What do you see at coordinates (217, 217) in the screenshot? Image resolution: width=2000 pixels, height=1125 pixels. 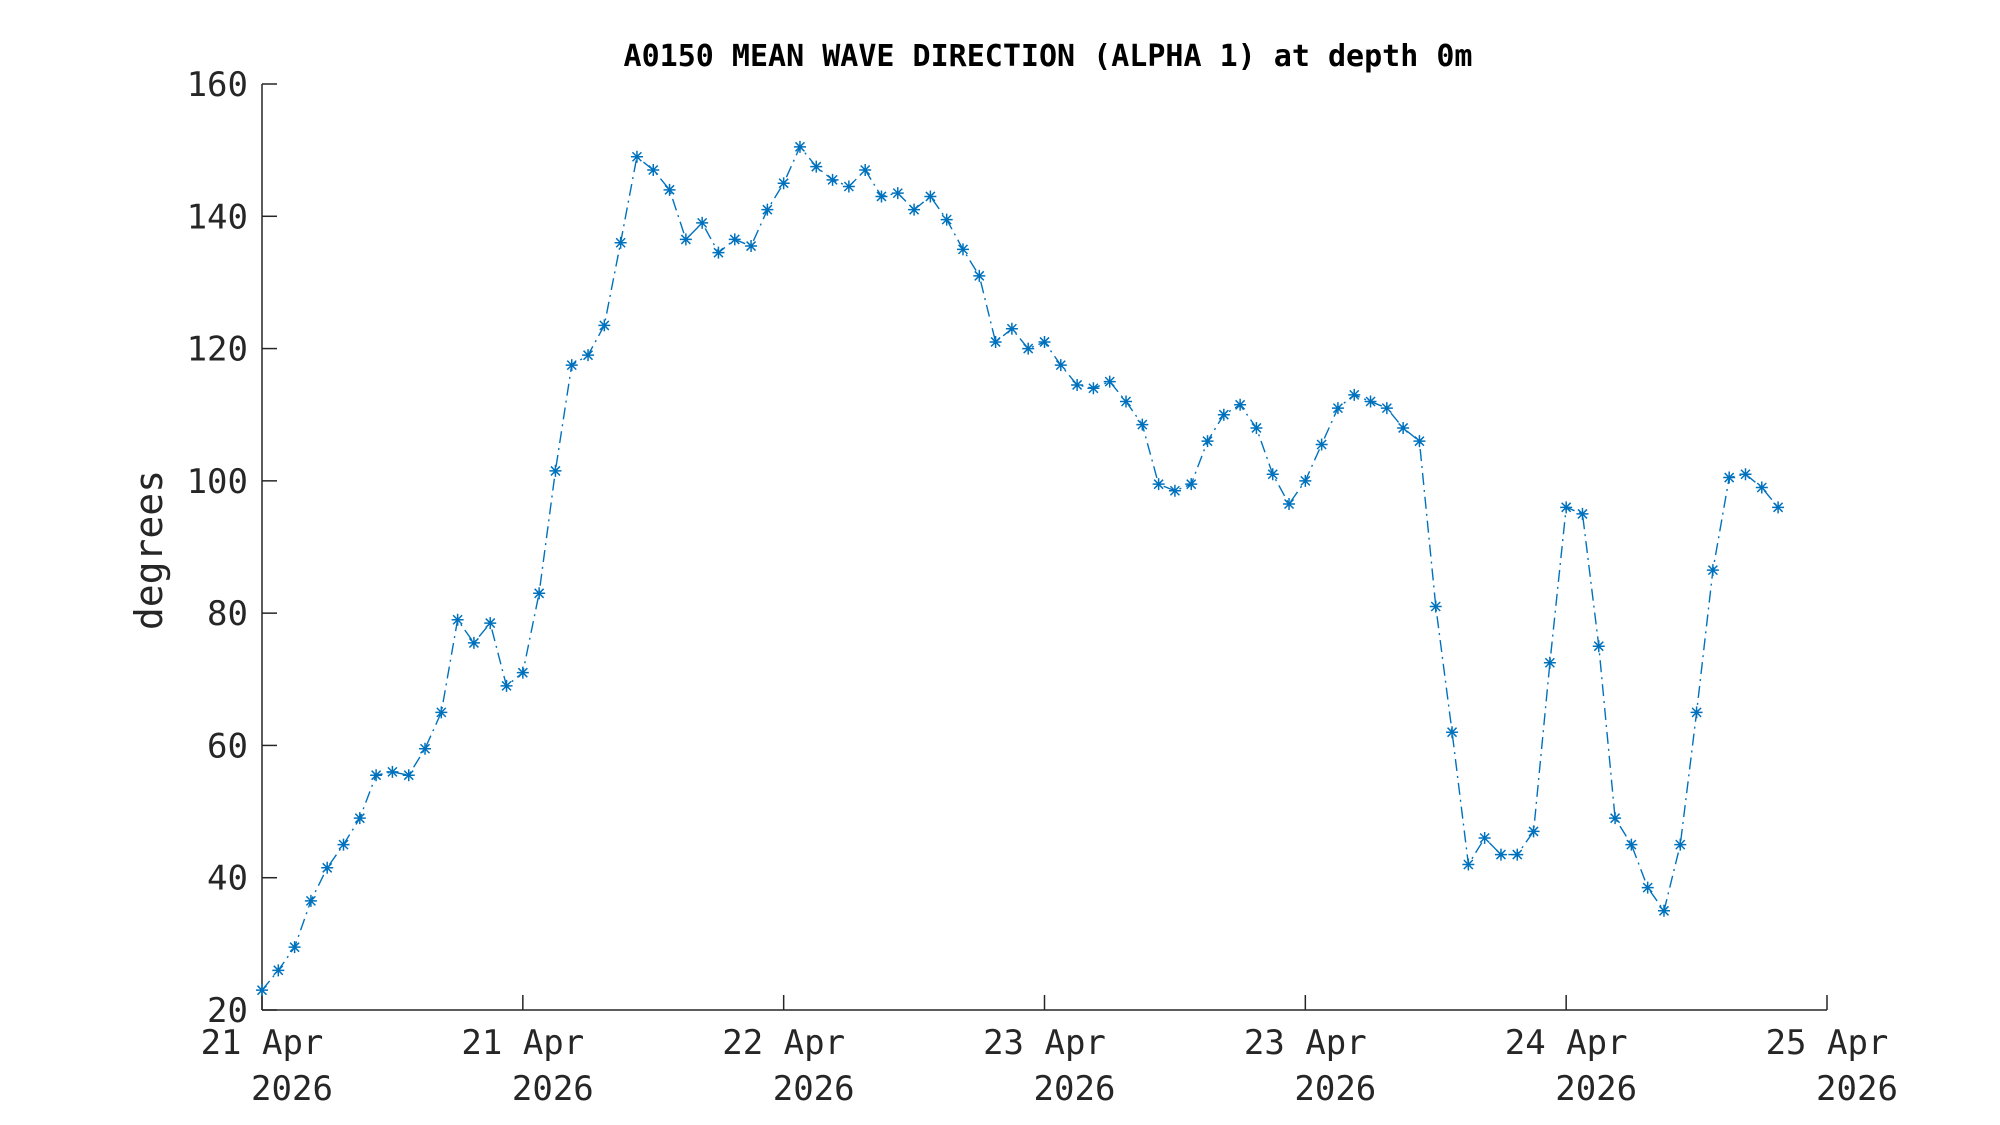 I see `y-tick-label: 140` at bounding box center [217, 217].